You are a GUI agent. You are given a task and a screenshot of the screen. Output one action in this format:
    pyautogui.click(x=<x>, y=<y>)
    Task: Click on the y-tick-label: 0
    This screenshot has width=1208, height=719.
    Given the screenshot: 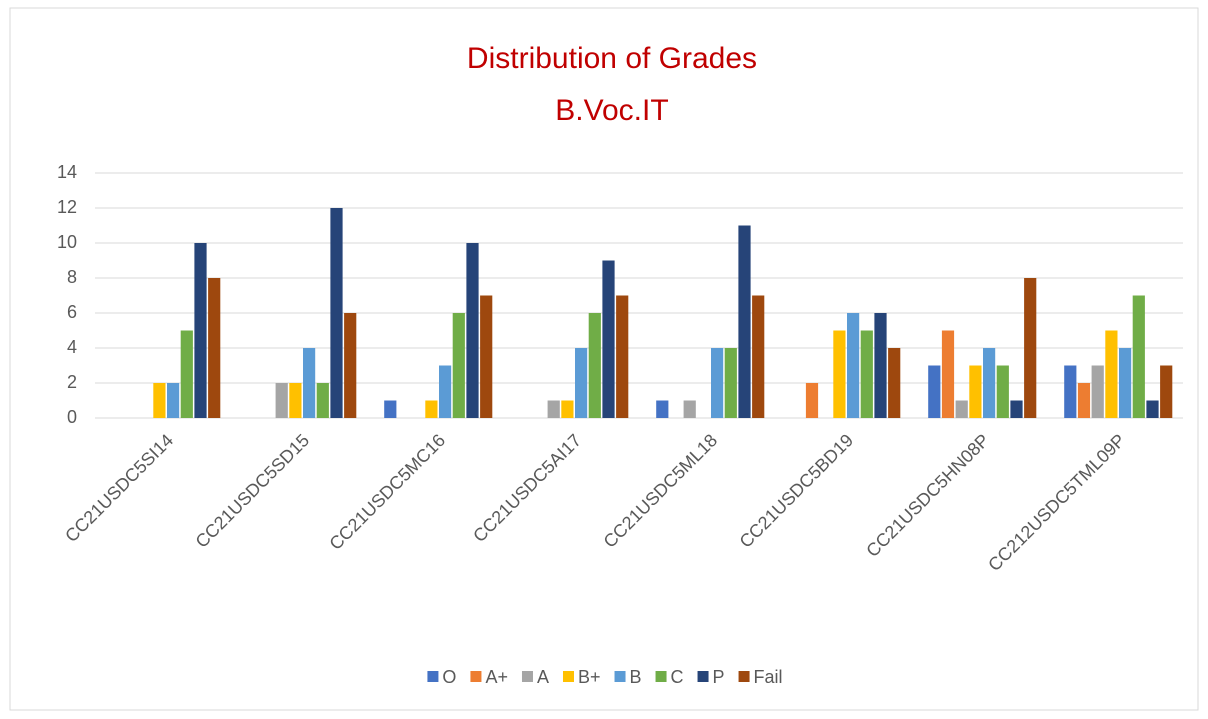 What is the action you would take?
    pyautogui.click(x=72, y=417)
    